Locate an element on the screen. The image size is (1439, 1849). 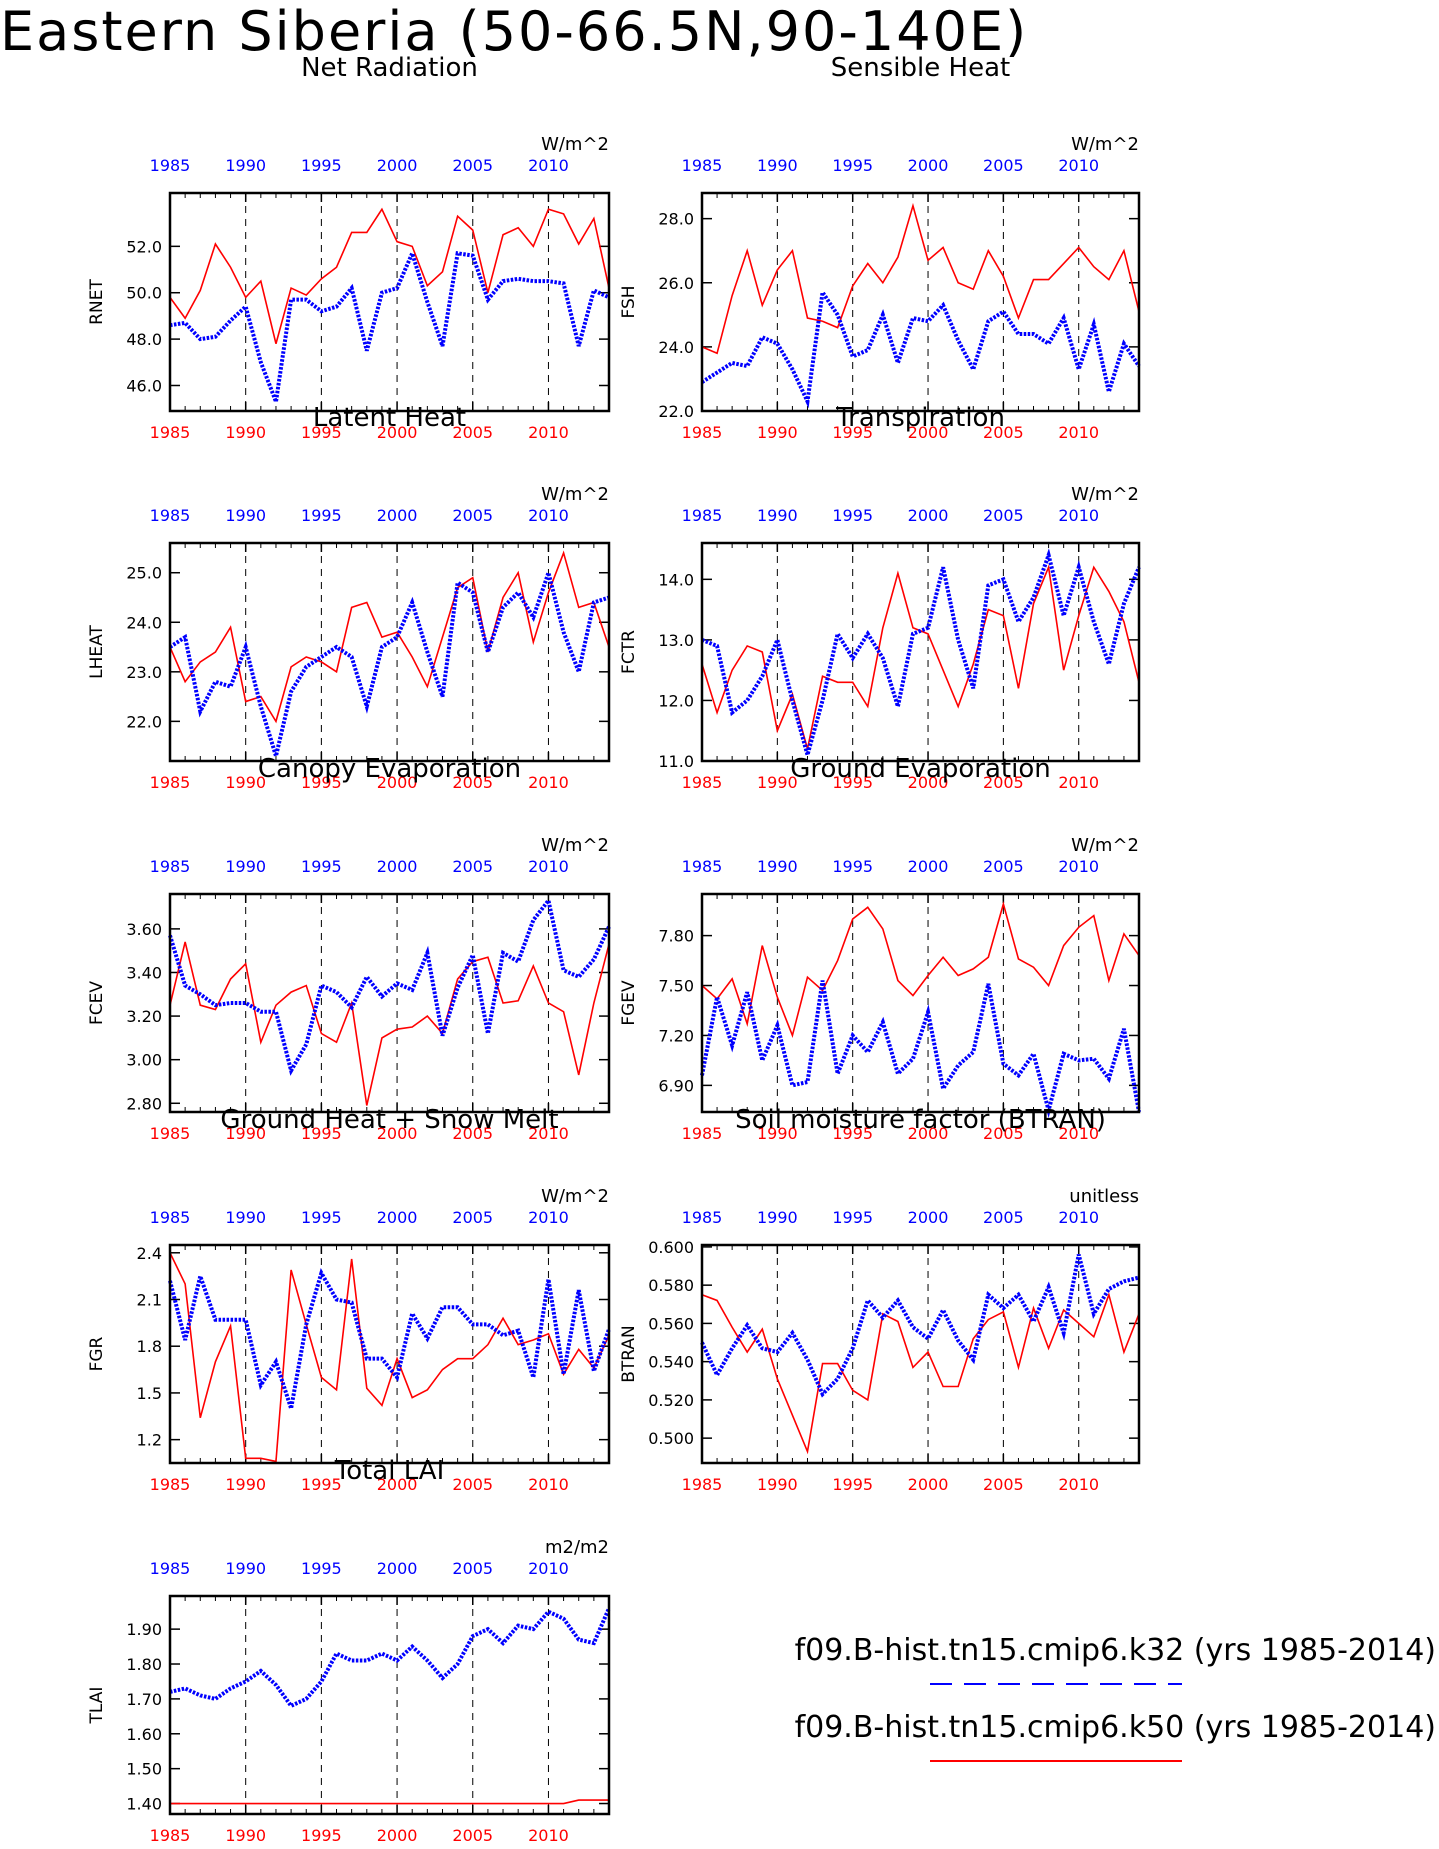
series-line-k32-fcev is located at coordinates (389, 985).